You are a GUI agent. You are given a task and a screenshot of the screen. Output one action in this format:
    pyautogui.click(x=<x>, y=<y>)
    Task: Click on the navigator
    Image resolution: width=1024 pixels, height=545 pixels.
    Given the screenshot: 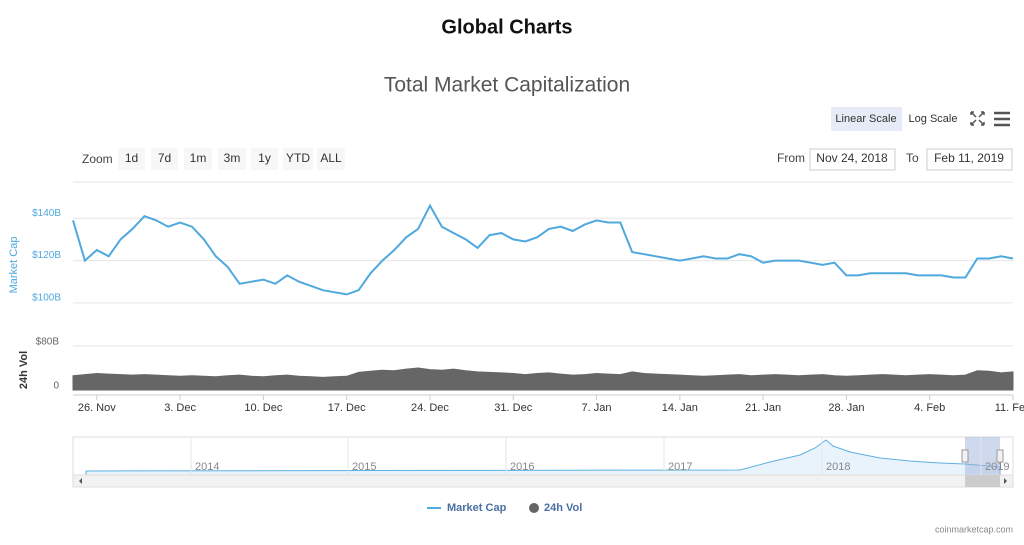 What is the action you would take?
    pyautogui.click(x=543, y=462)
    